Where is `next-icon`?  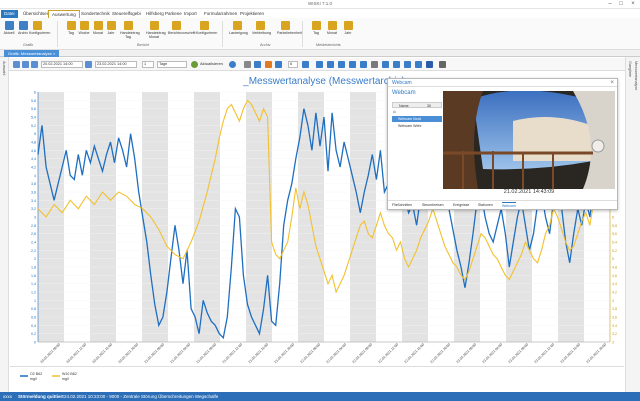
next-icon is located at coordinates (88, 64).